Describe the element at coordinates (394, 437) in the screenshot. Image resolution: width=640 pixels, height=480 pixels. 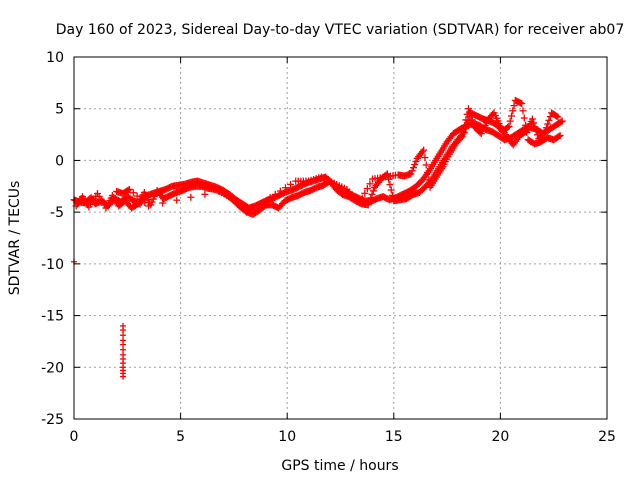
I see `x-tick-label: 15` at that location.